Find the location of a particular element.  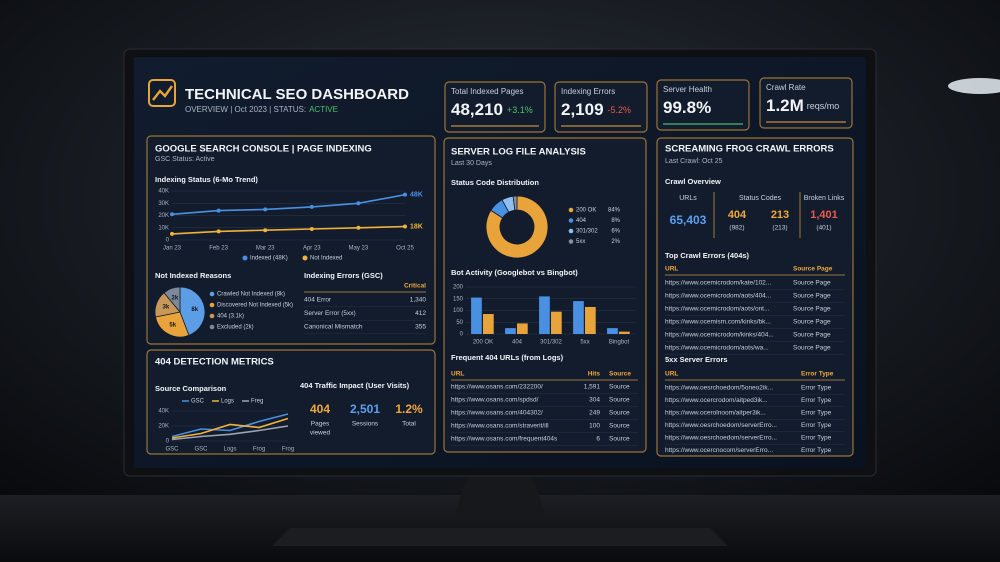

legend-label: 404 is located at coordinates (581, 221).